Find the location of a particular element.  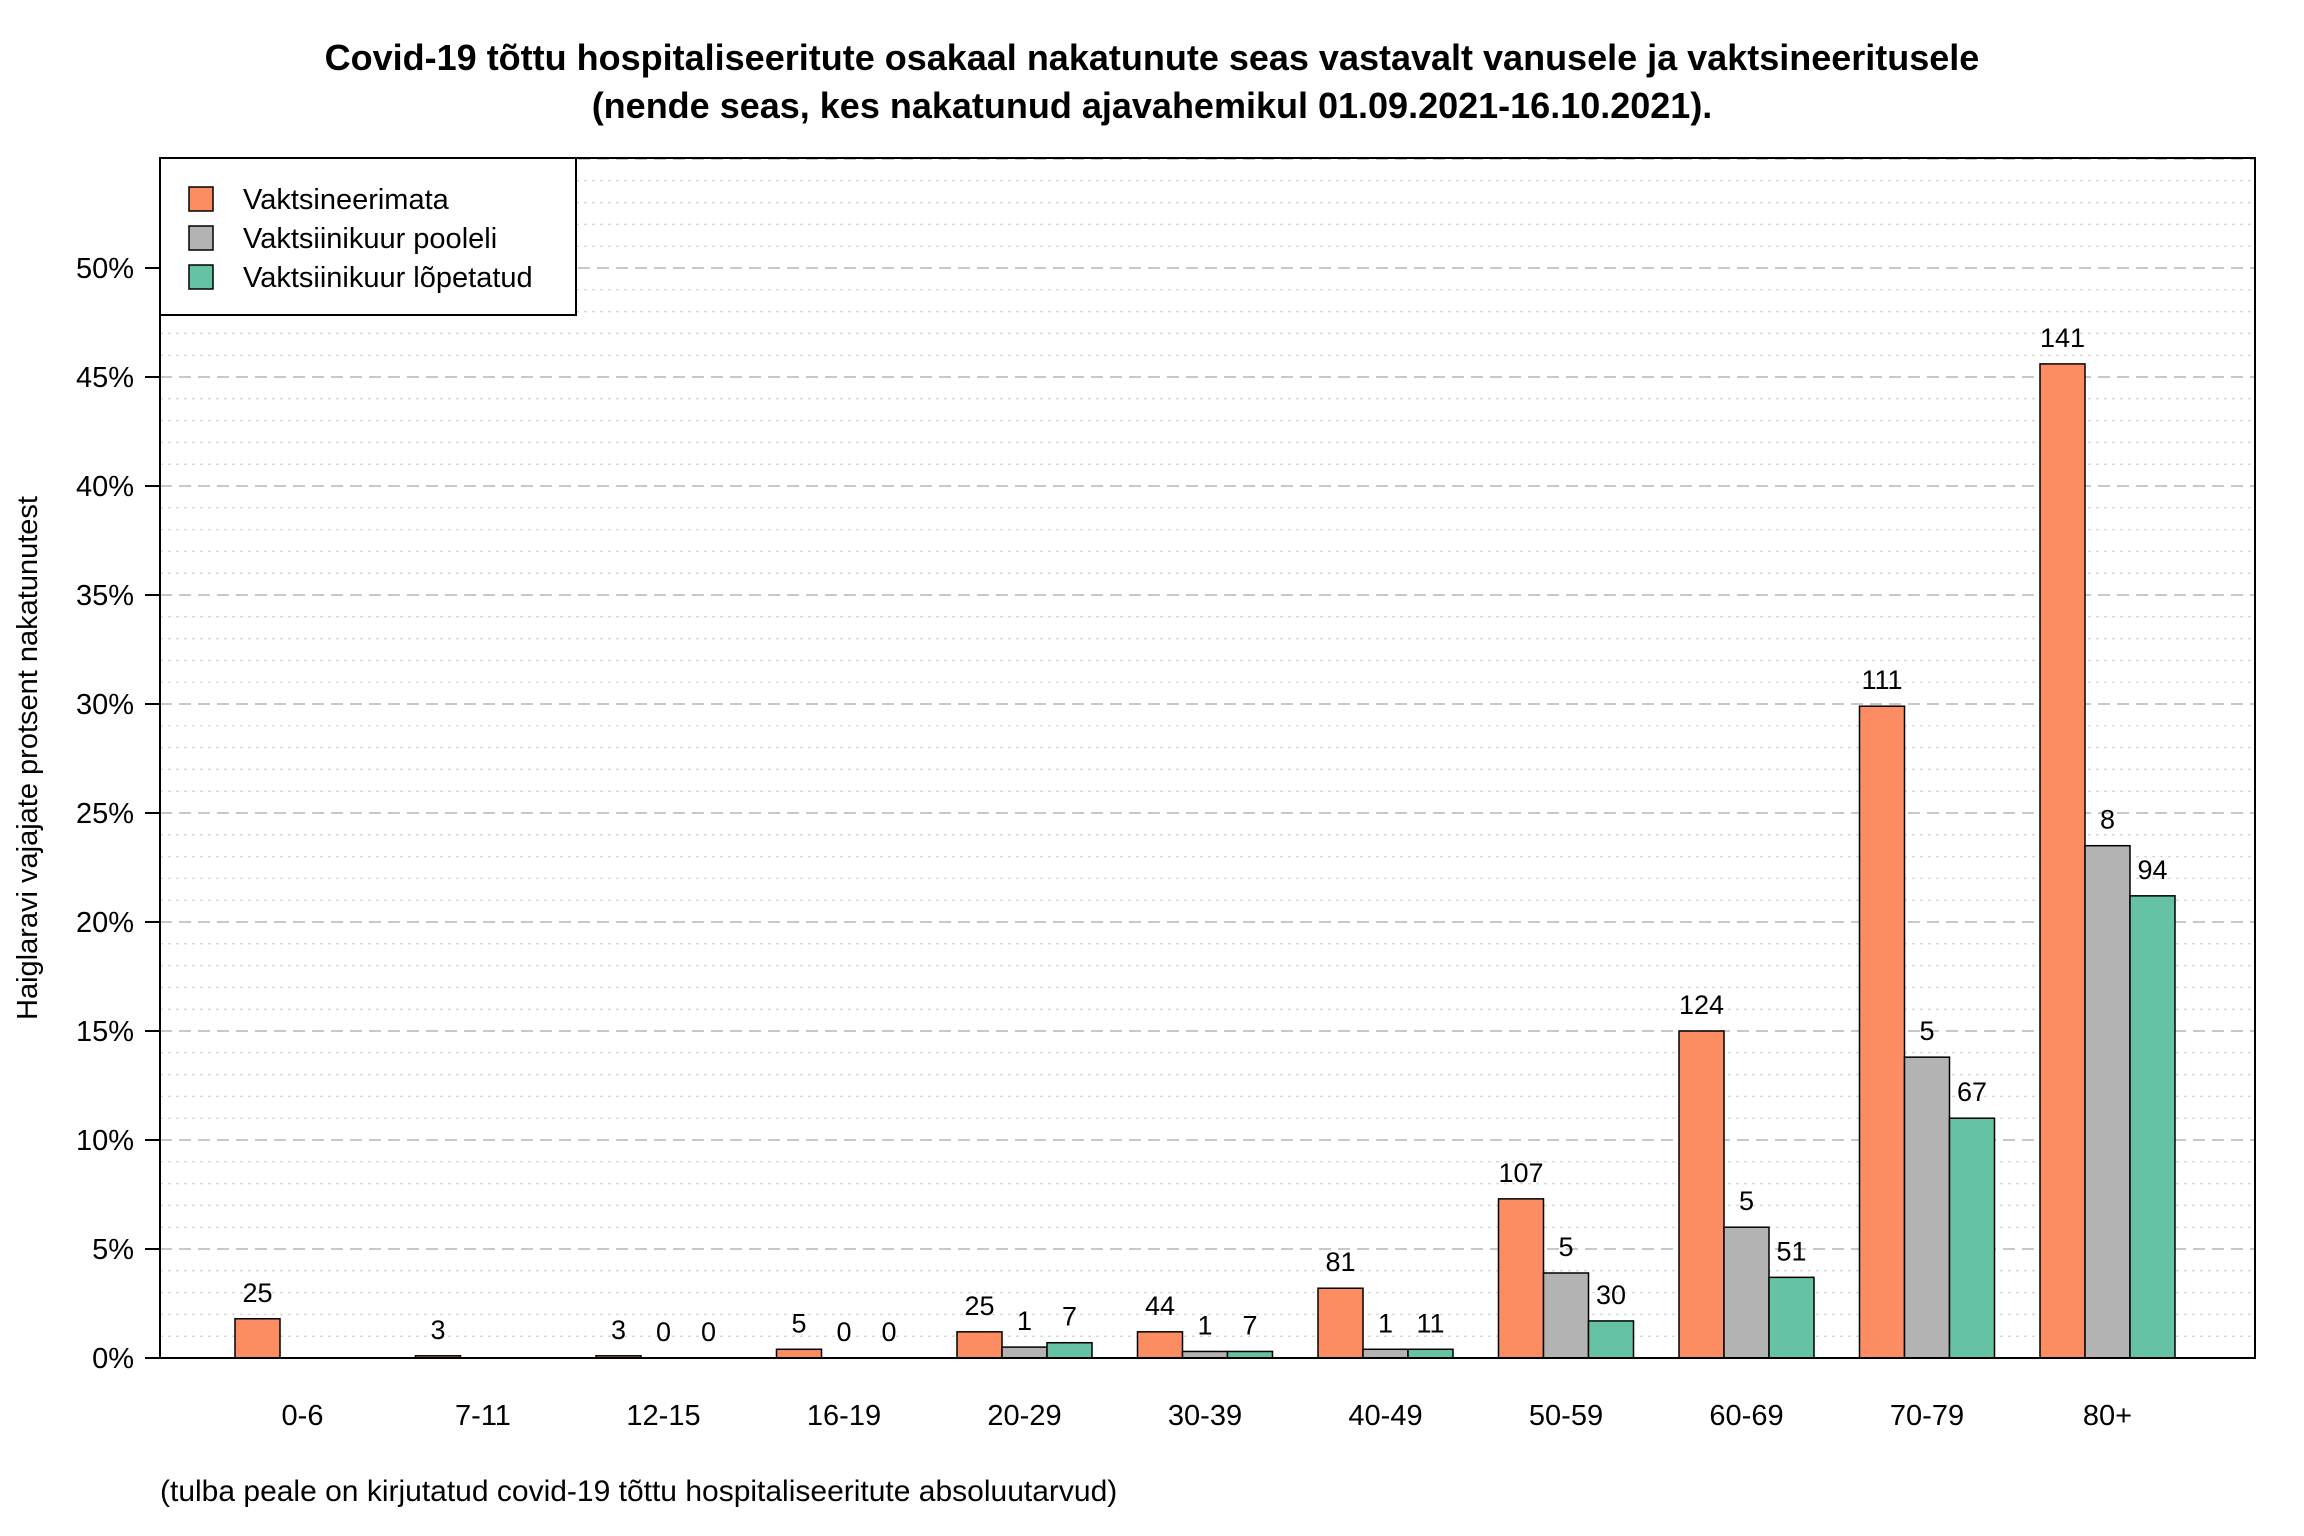

x-tick-label: 16-19 is located at coordinates (844, 1416).